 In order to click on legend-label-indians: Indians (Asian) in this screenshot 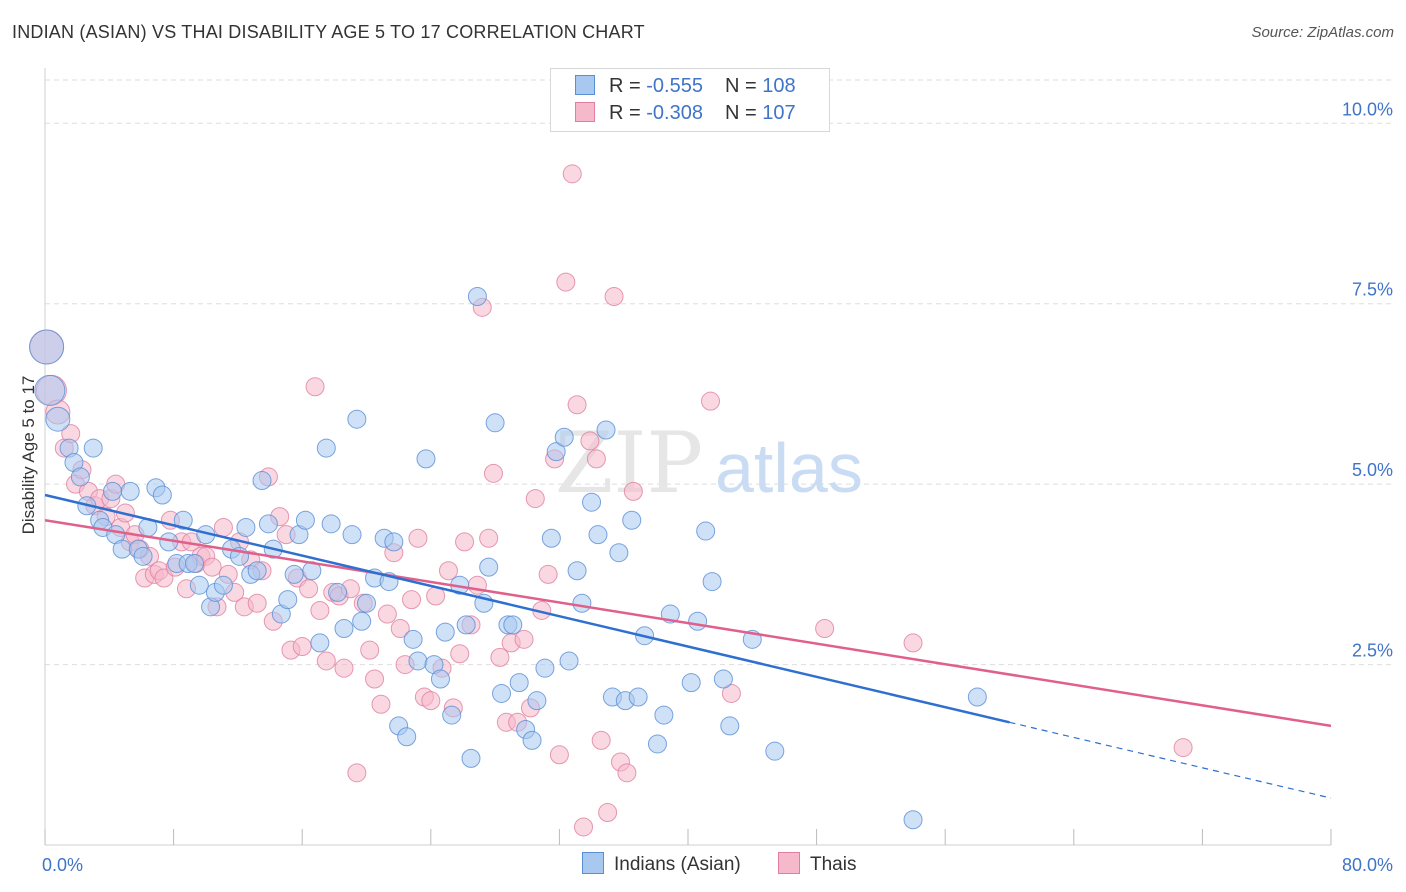, I will do `click(677, 864)`.